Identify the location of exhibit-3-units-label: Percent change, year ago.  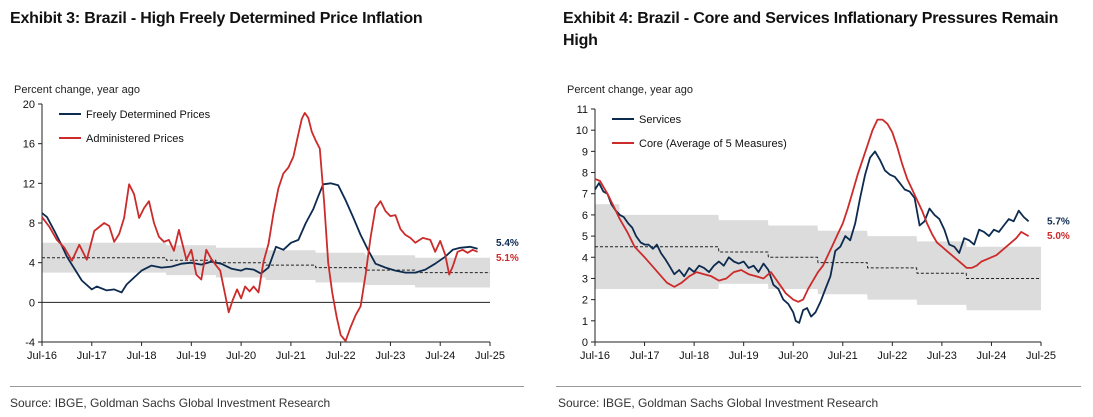
(77, 90).